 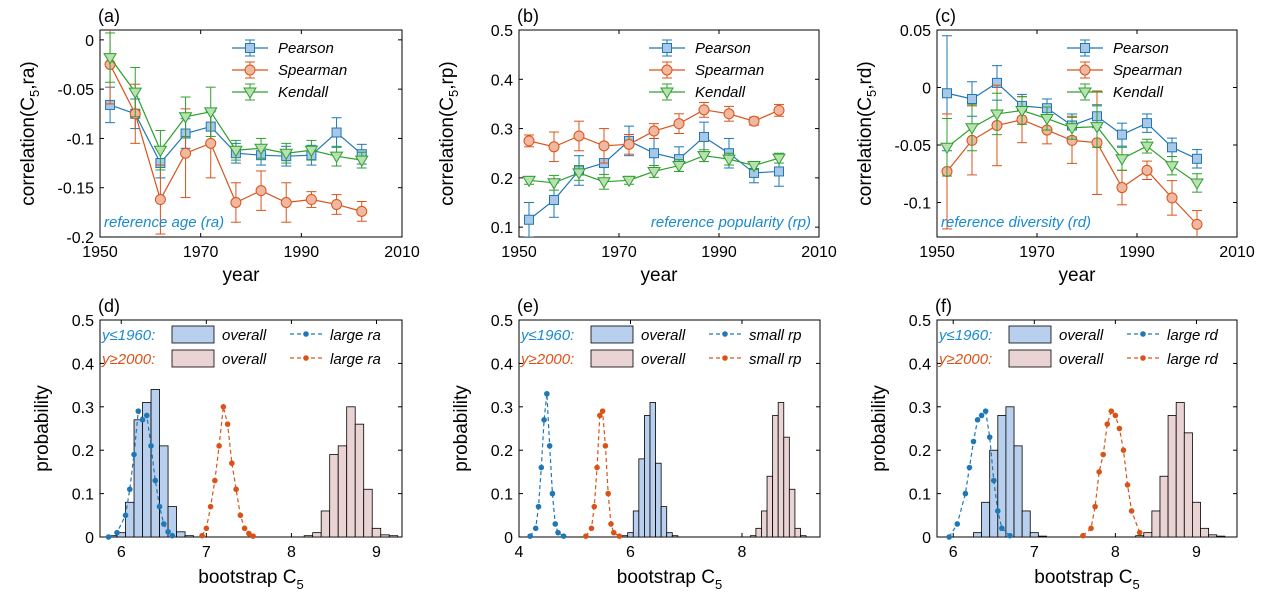 What do you see at coordinates (355, 359) in the screenshot?
I see `legend-line-label: large ra` at bounding box center [355, 359].